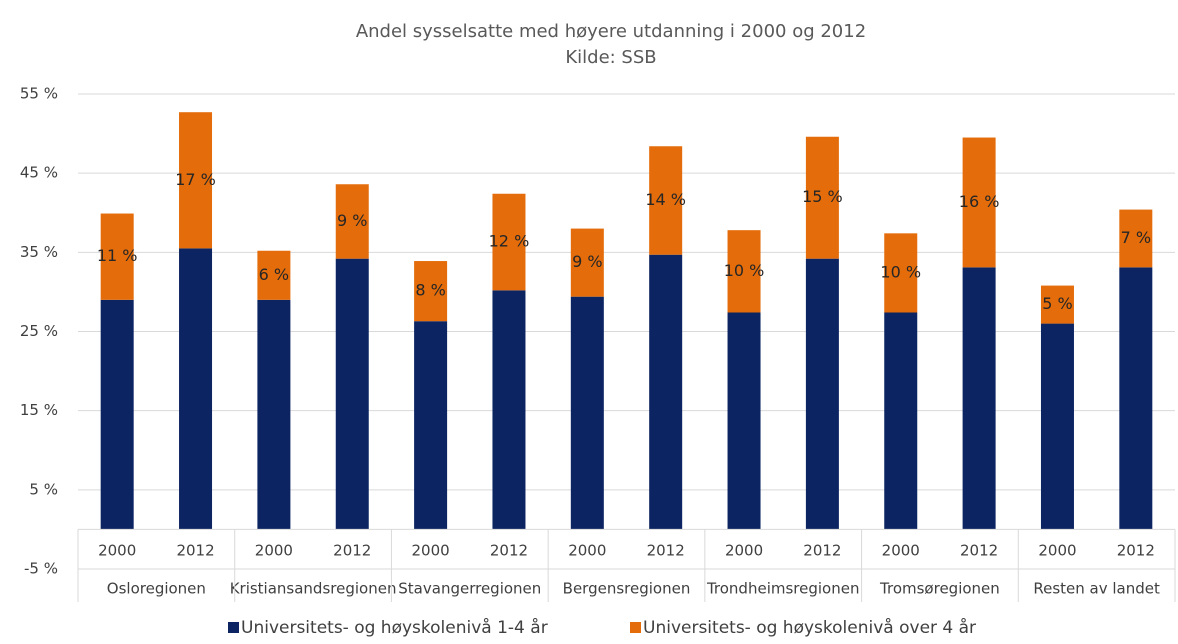  Describe the element at coordinates (1096, 589) in the screenshot. I see `group-label: Resten av landet` at that location.